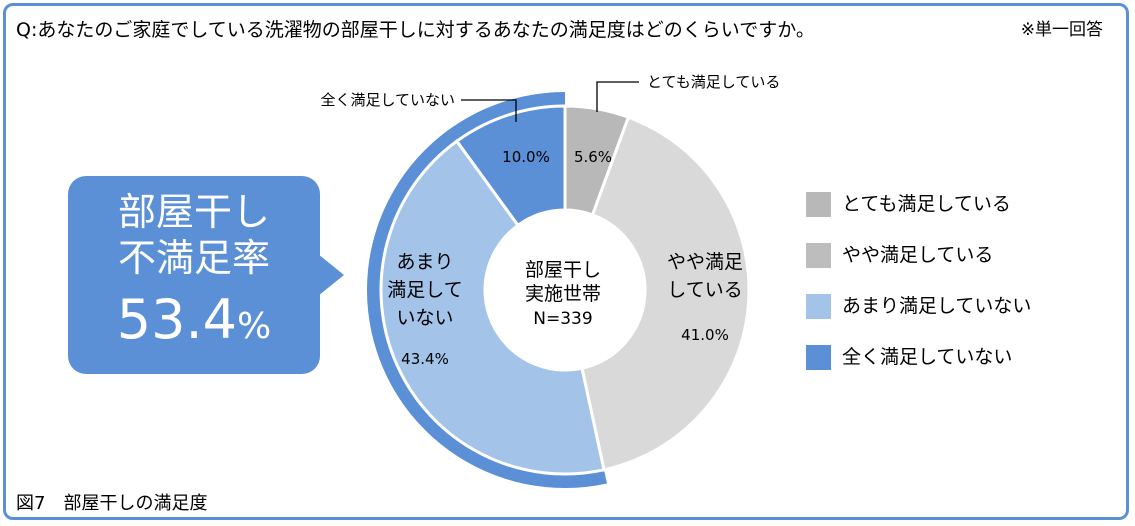 The width and height of the screenshot is (1135, 526). What do you see at coordinates (176, 319) in the screenshot?
I see `callout-value-number: 53.4` at bounding box center [176, 319].